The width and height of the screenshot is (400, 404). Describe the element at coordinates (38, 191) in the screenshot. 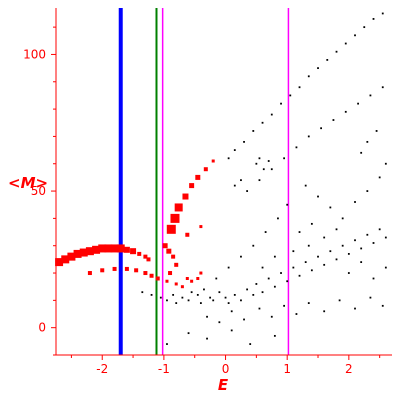

I see `y-tick-label: 50` at that location.